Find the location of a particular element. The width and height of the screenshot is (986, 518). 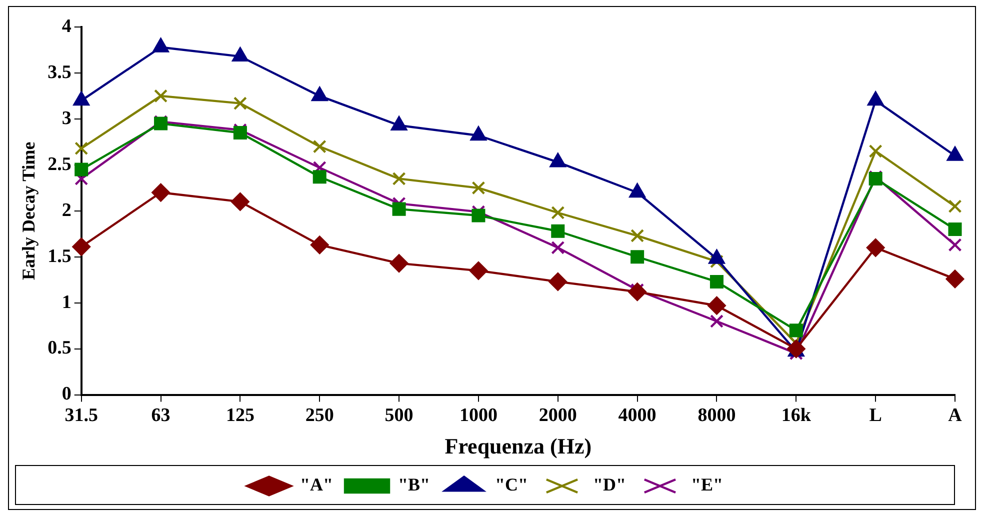

y-tick-label: 2 is located at coordinates (67, 210).